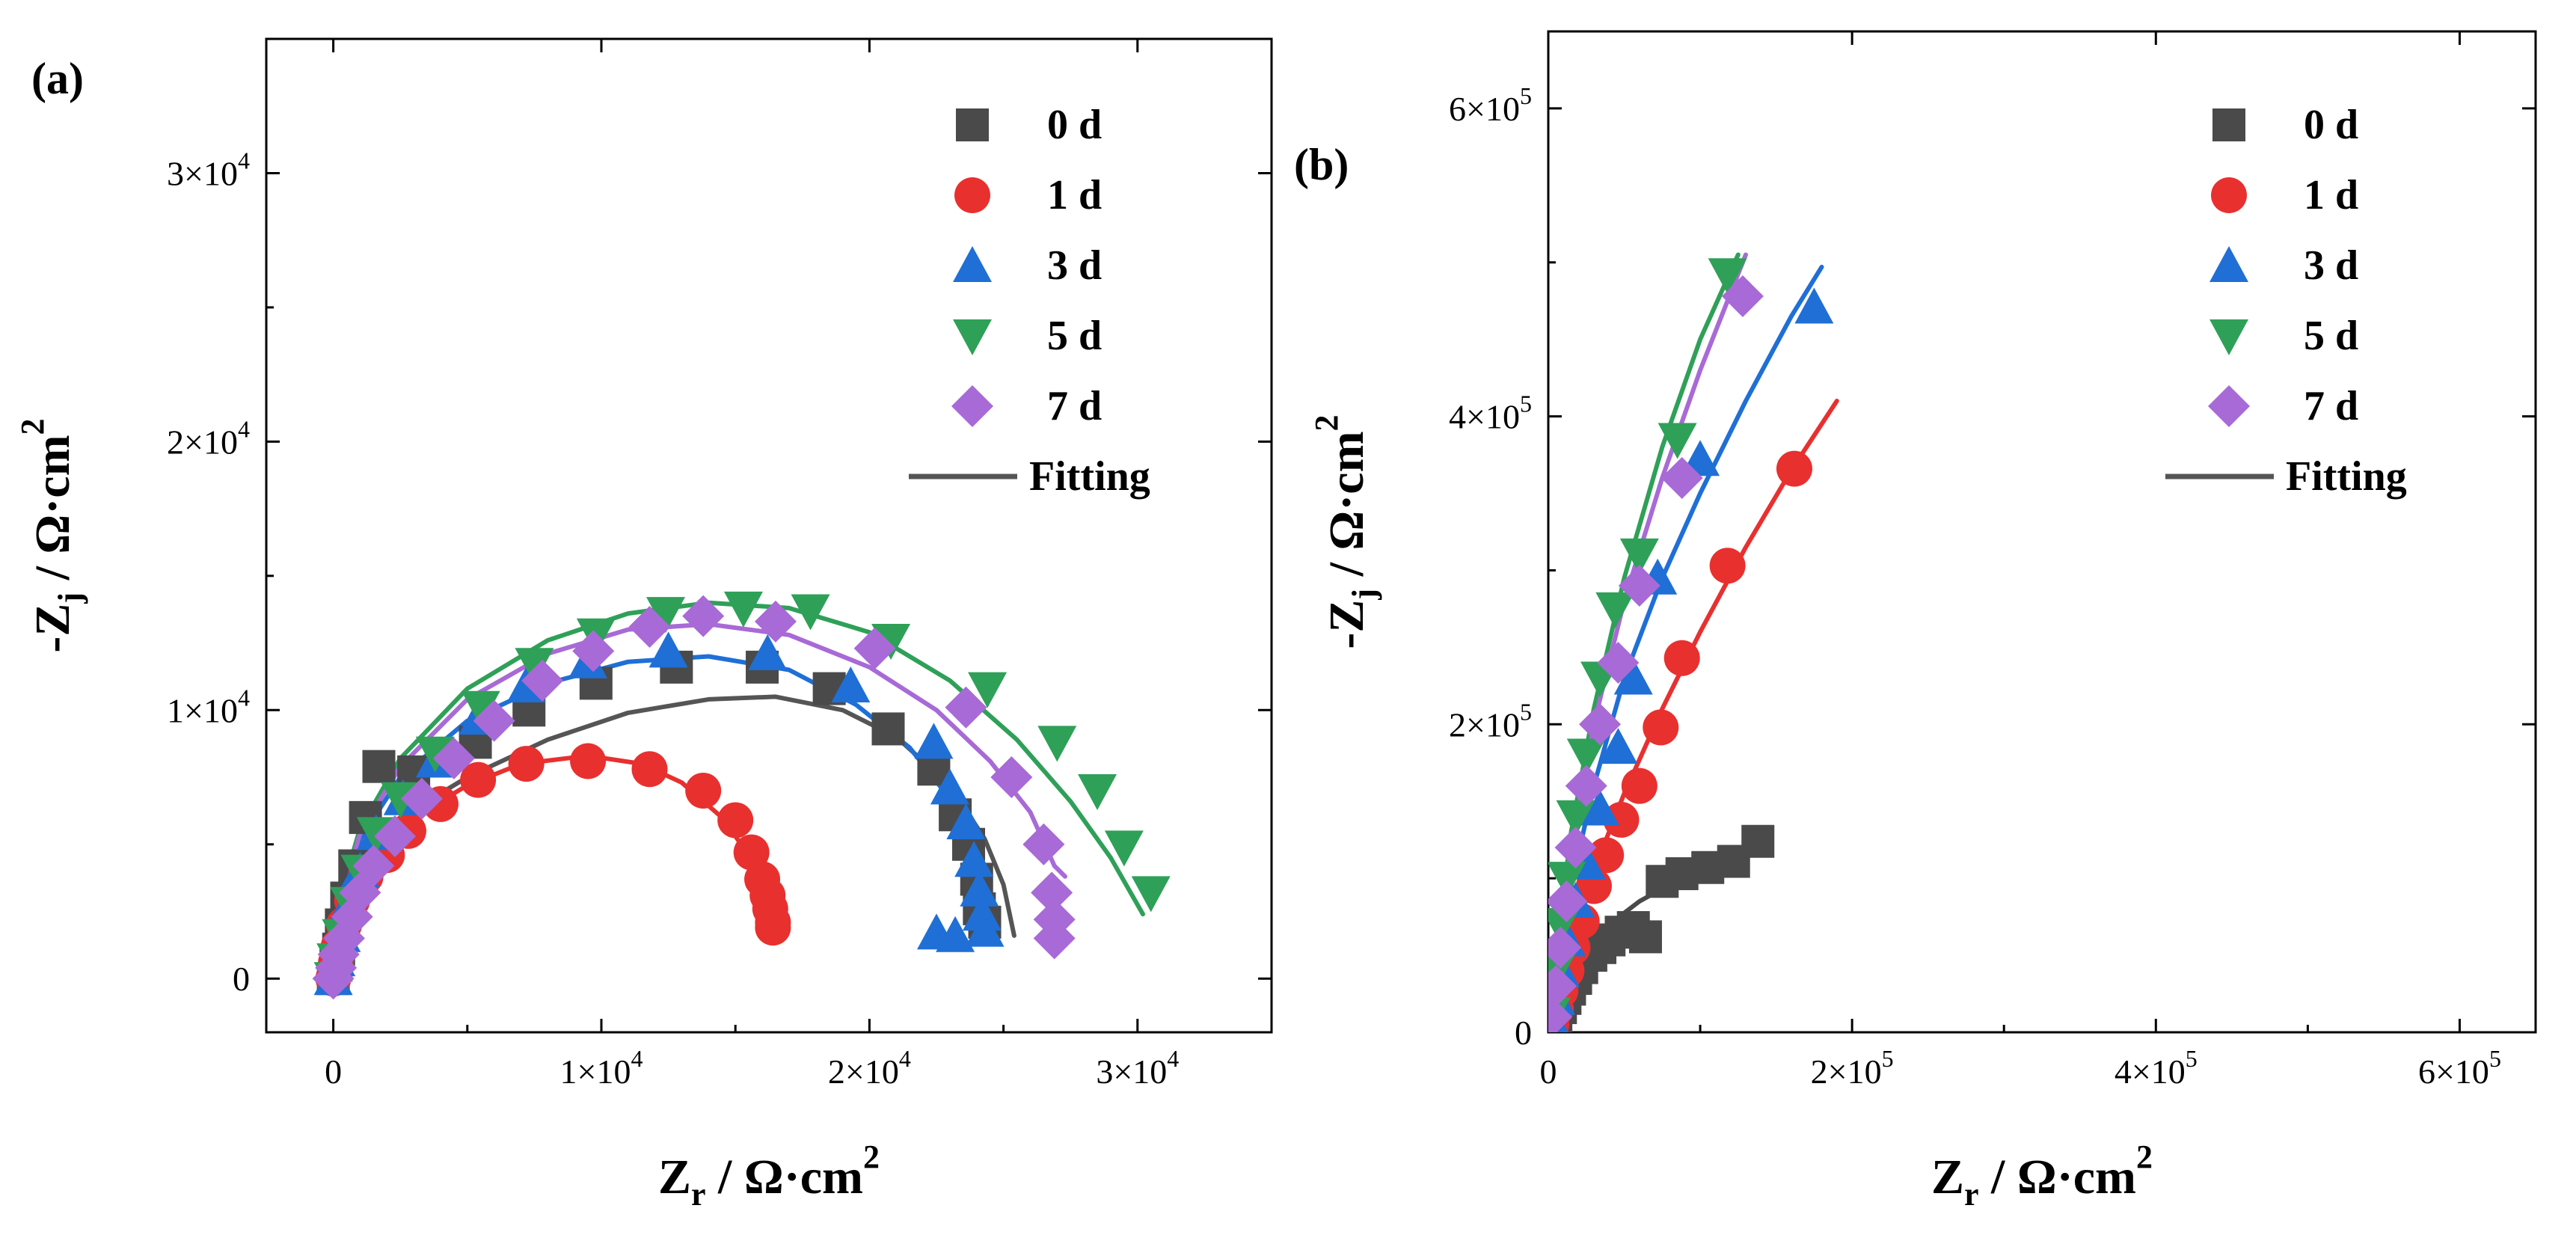 This screenshot has height=1235, width=2576. What do you see at coordinates (208, 438) in the screenshot?
I see `y-tick-label: 2×10⁴` at bounding box center [208, 438].